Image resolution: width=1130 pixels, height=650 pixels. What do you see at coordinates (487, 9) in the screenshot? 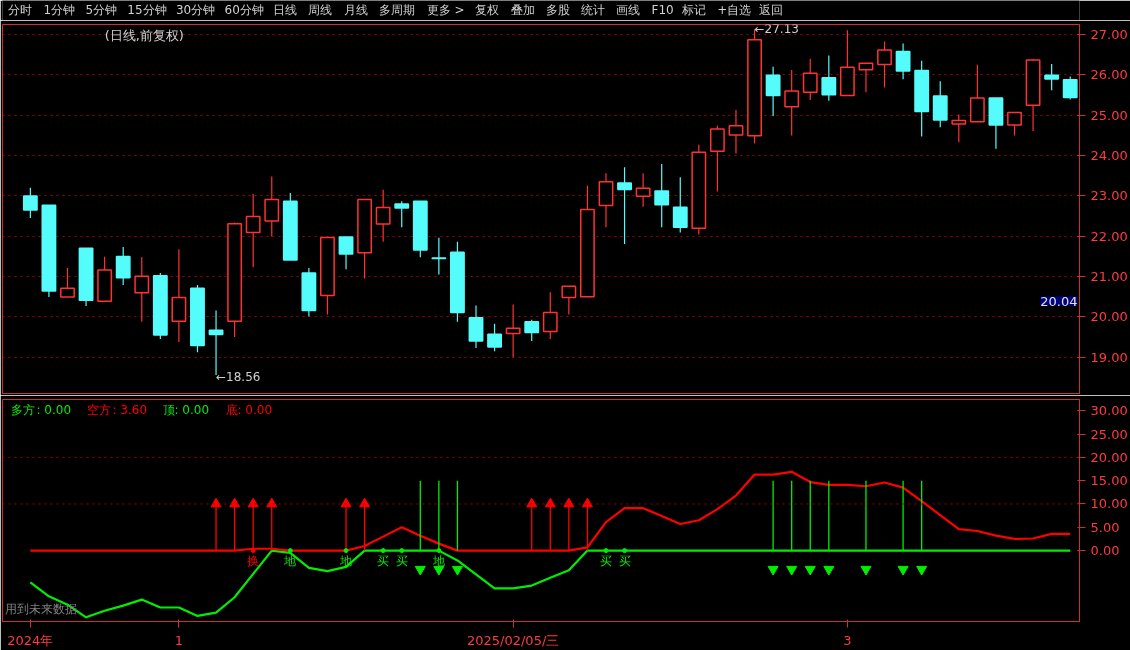
I see `text: 复权` at bounding box center [487, 9].